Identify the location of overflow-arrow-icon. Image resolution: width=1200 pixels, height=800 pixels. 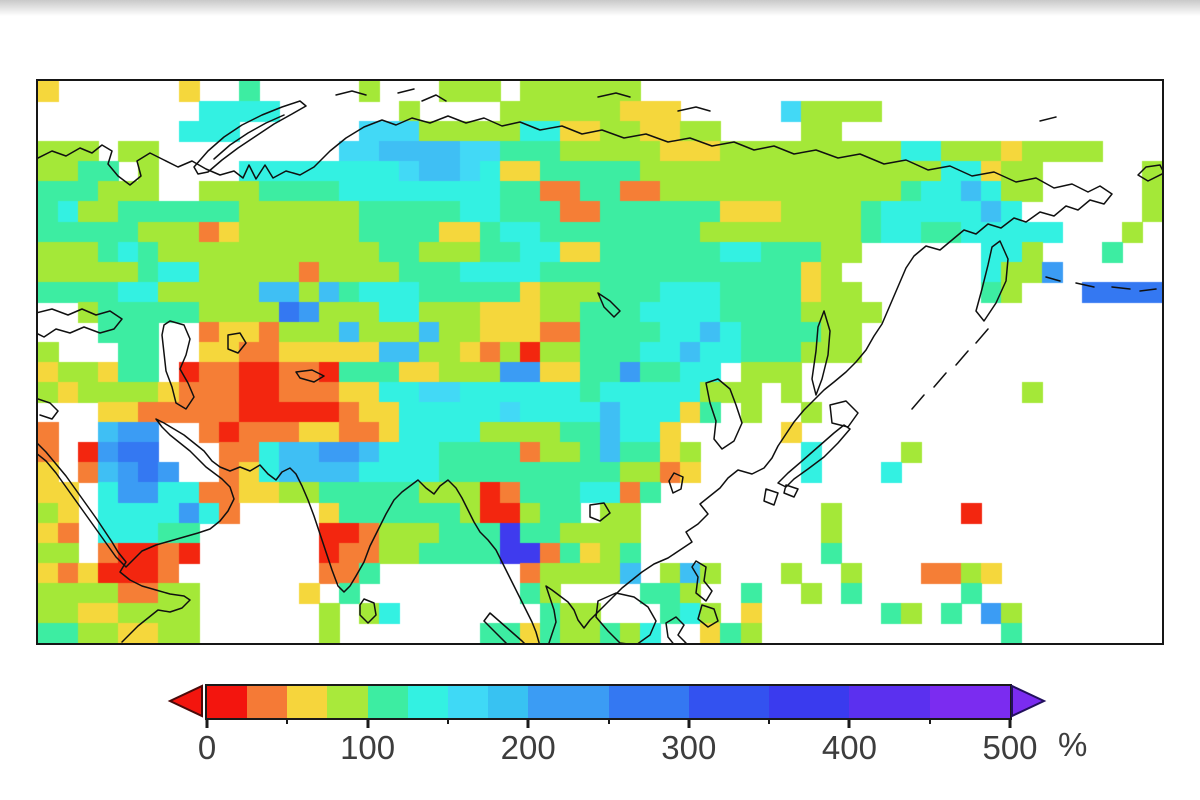
(1029, 701).